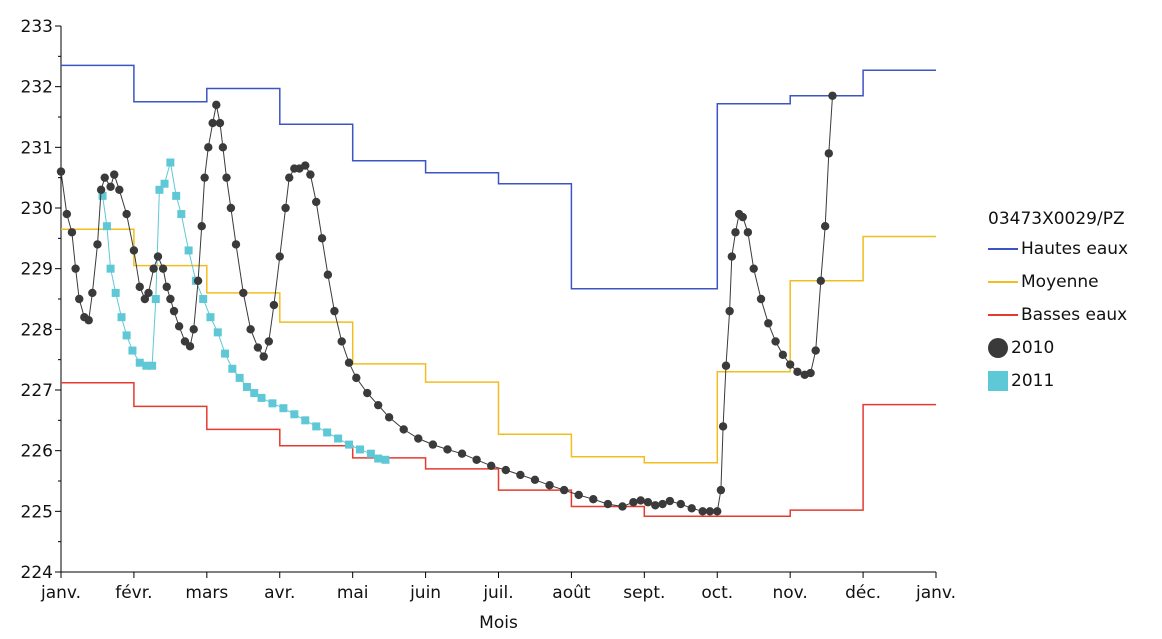  I want to click on x-tick-label: mars, so click(206, 593).